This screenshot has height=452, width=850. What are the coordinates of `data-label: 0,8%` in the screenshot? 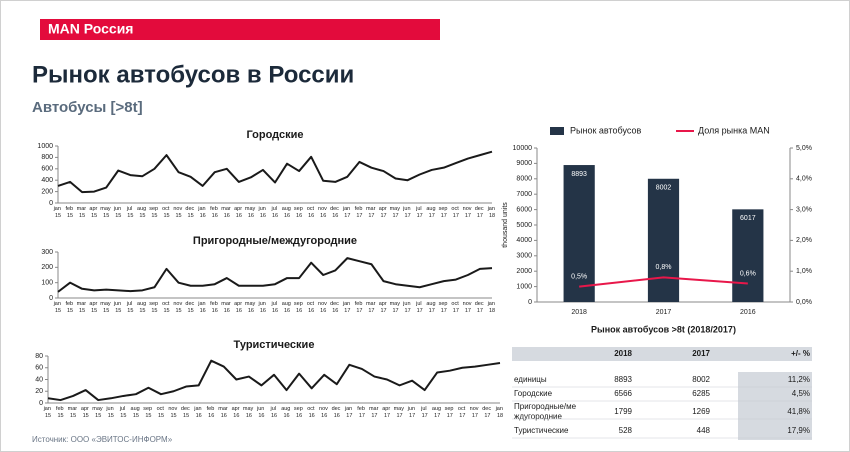 It's located at (664, 267).